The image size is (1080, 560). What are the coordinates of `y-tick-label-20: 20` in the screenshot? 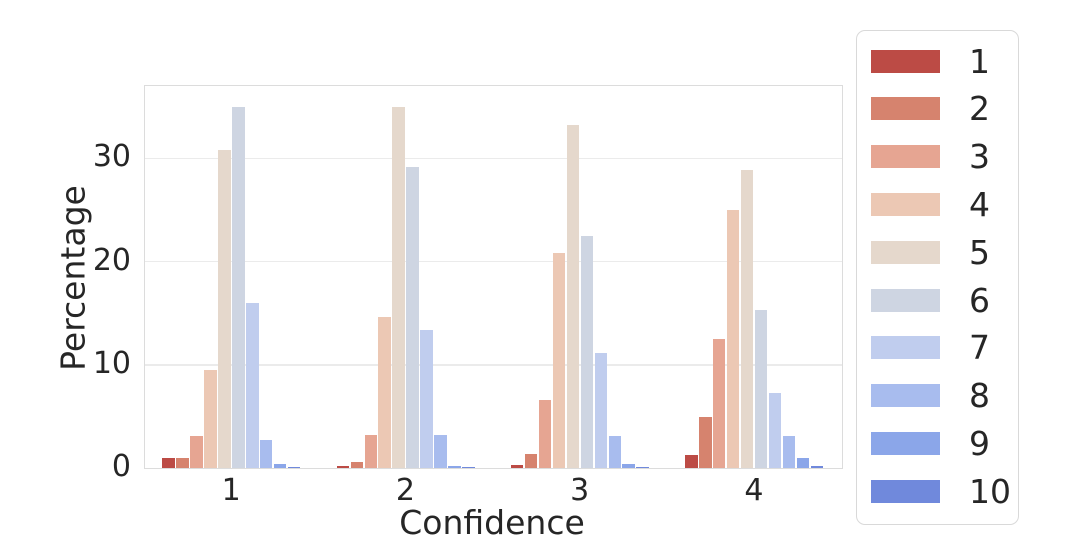 It's located at (111, 260).